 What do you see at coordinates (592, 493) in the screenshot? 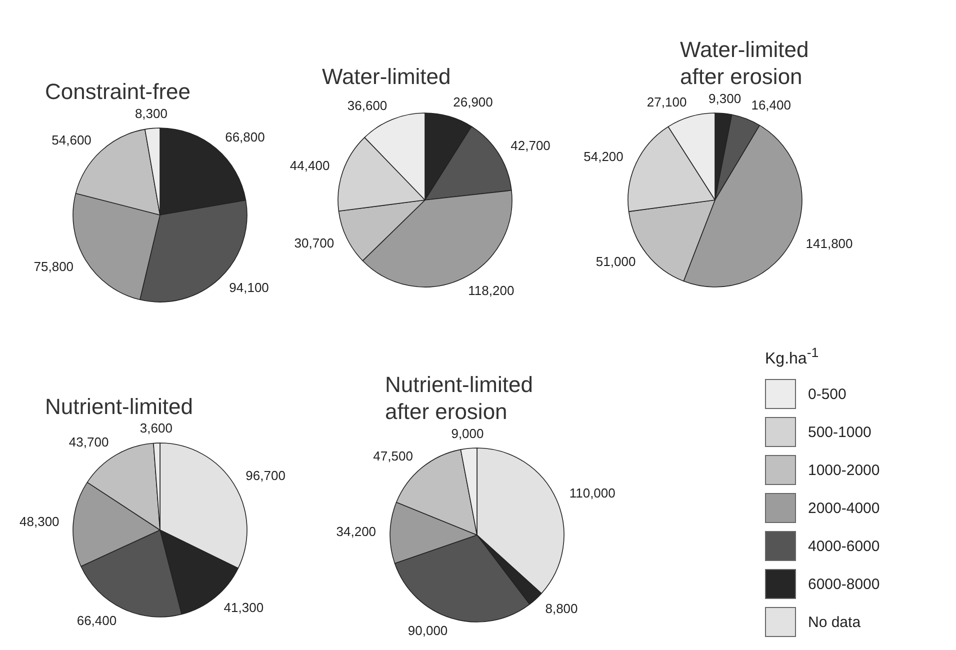
I see `data-label: 110,000` at bounding box center [592, 493].